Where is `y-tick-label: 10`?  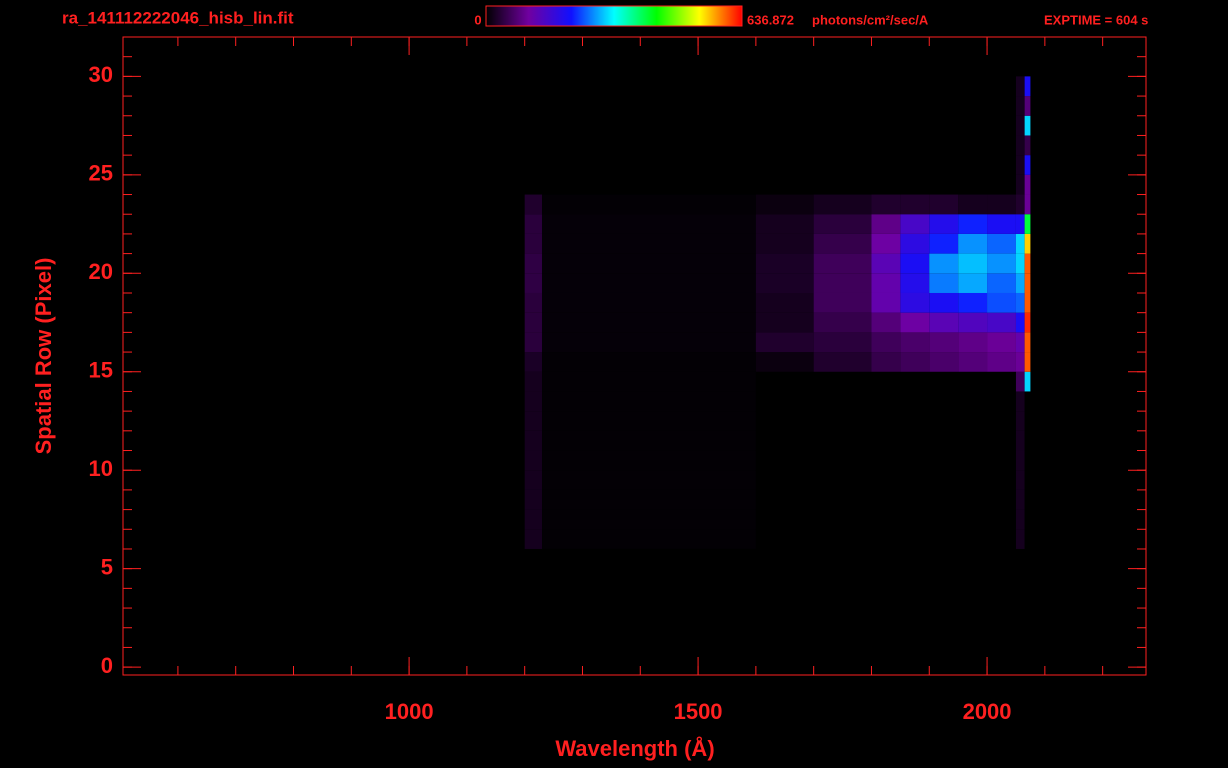 y-tick-label: 10 is located at coordinates (101, 468).